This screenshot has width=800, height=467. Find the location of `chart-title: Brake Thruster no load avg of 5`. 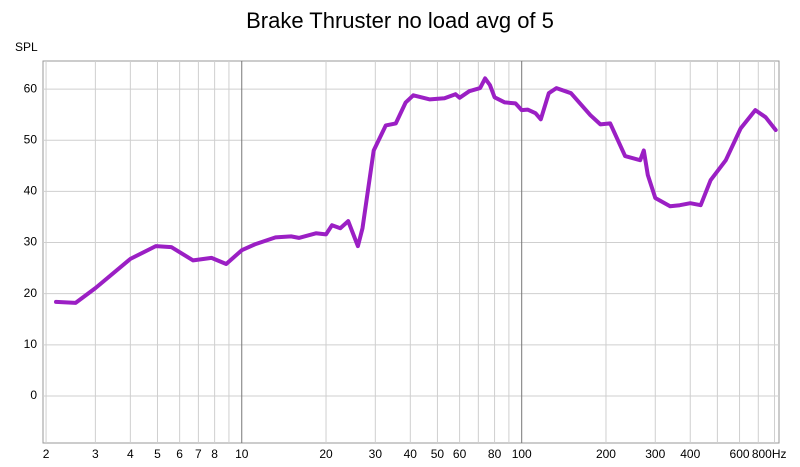

chart-title: Brake Thruster no load avg of 5 is located at coordinates (400, 20).